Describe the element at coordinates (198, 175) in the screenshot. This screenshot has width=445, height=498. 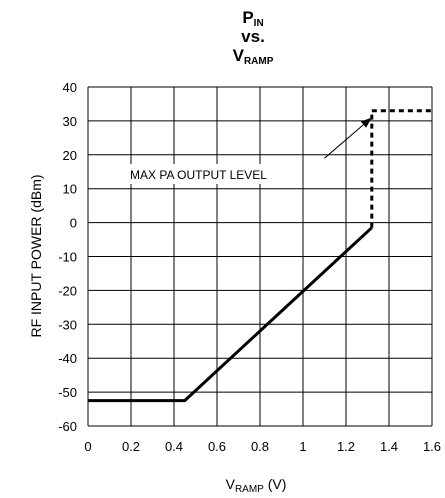
I see `annotation-label: MAX PA OUTPUT LEVEL` at that location.